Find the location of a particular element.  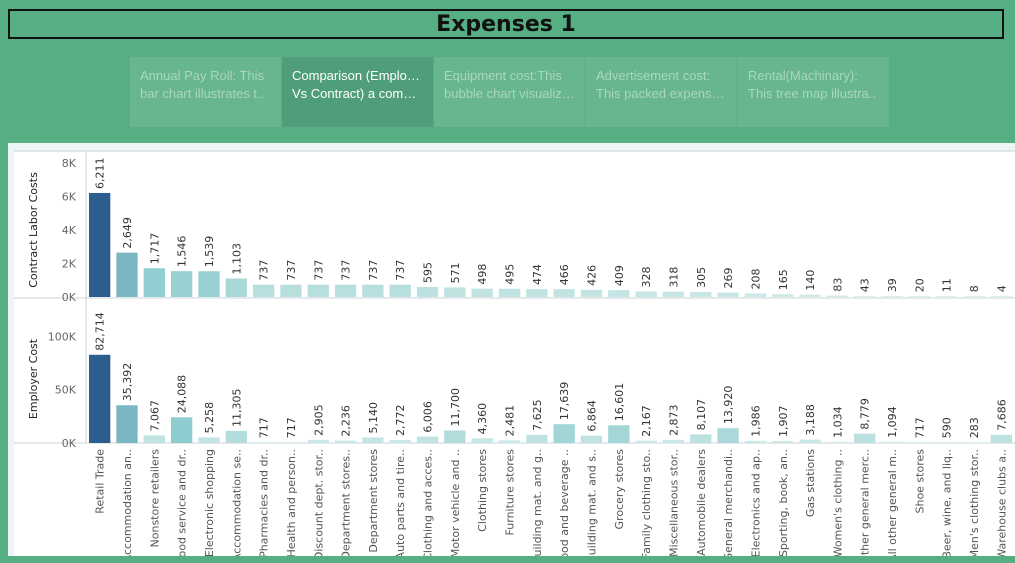

data-label: 4 is located at coordinates (1001, 288).